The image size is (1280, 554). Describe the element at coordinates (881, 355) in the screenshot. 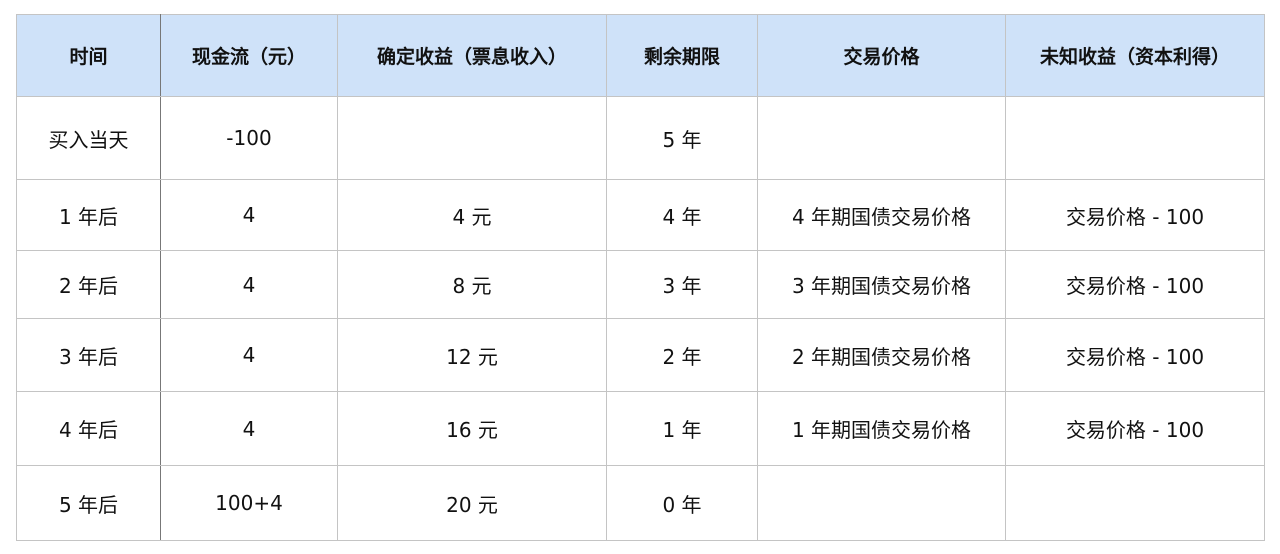

I see `cell-trade-price: 2 年期国债交易价格` at that location.